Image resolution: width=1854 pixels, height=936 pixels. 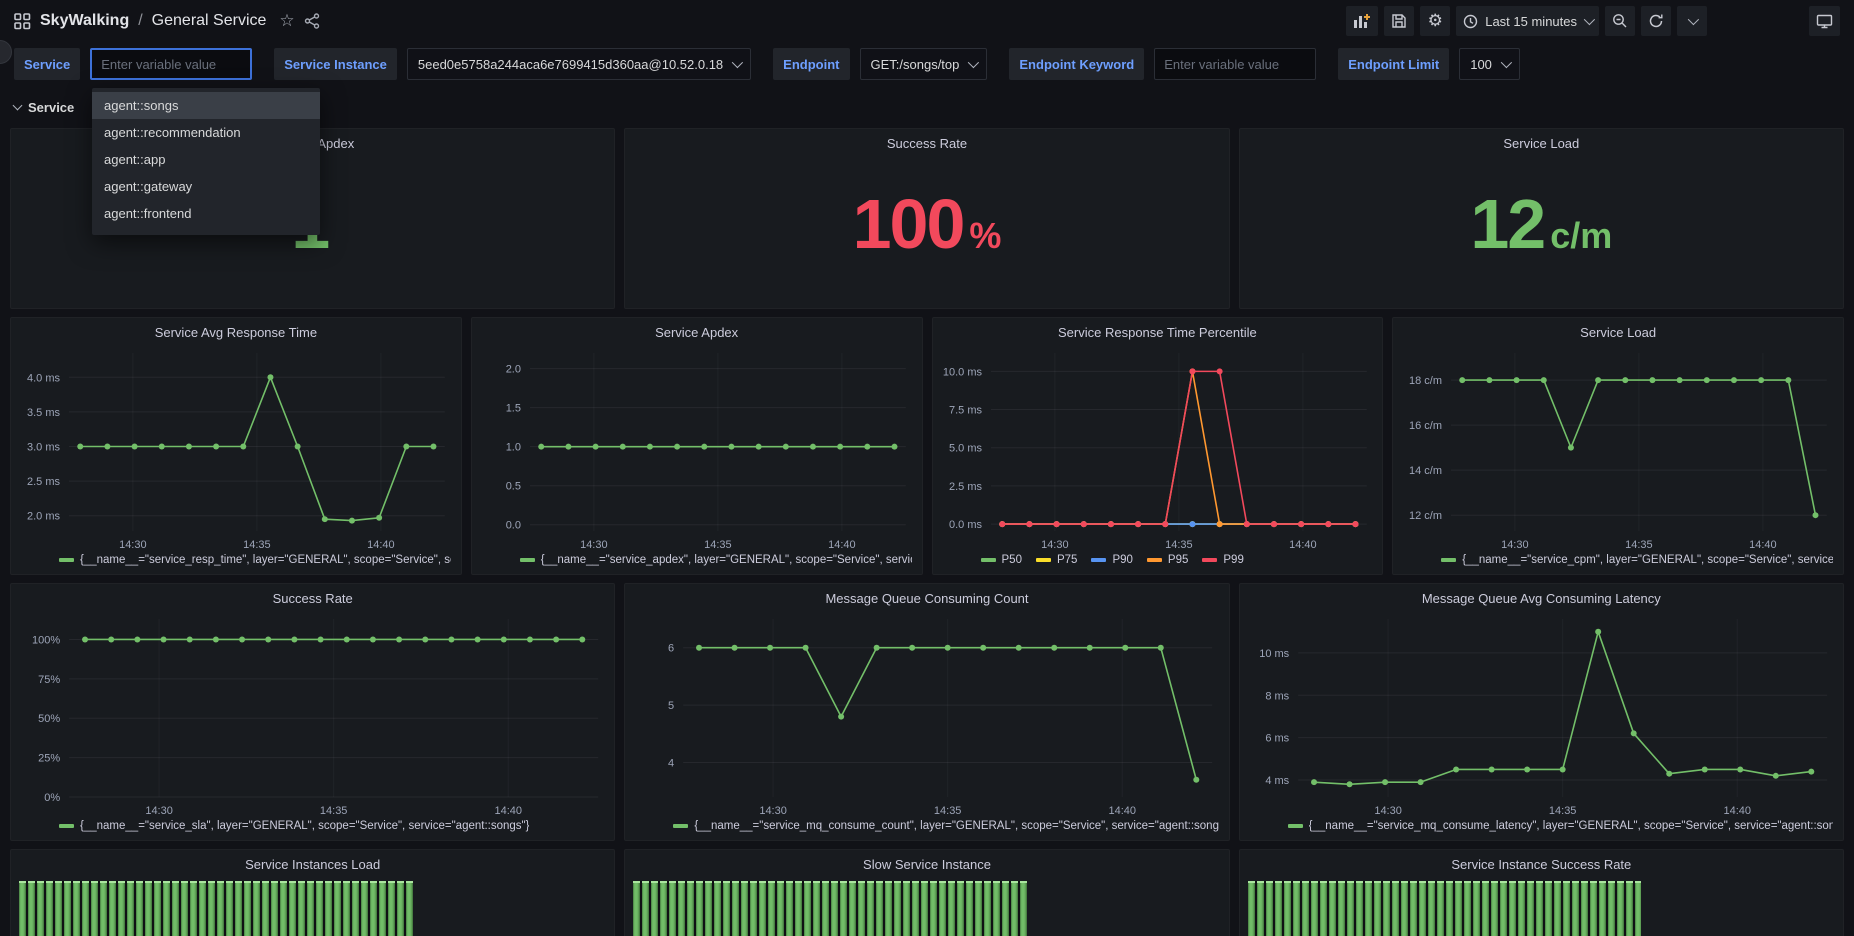 What do you see at coordinates (206, 105) in the screenshot?
I see `dropdown-option: agent::songs` at bounding box center [206, 105].